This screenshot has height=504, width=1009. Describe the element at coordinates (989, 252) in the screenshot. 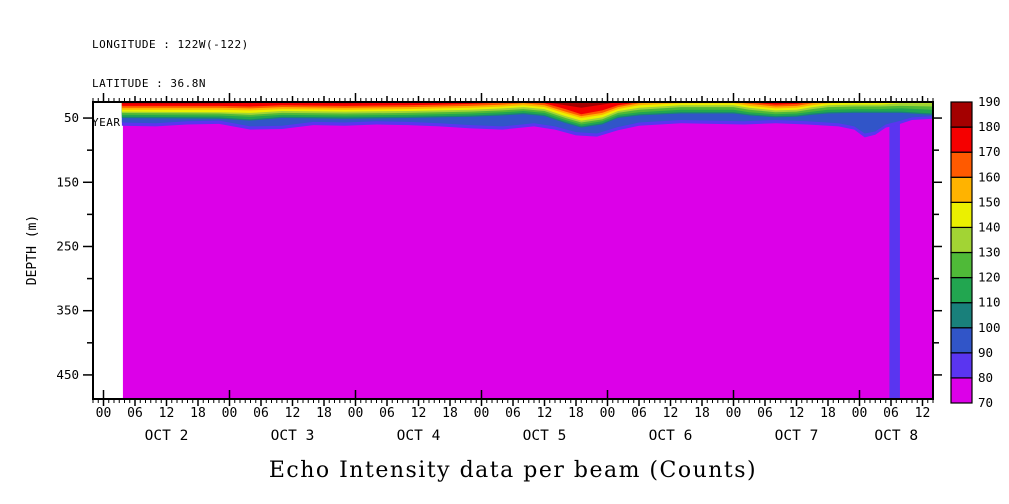

I see `colorbar-tick-label: 130` at that location.